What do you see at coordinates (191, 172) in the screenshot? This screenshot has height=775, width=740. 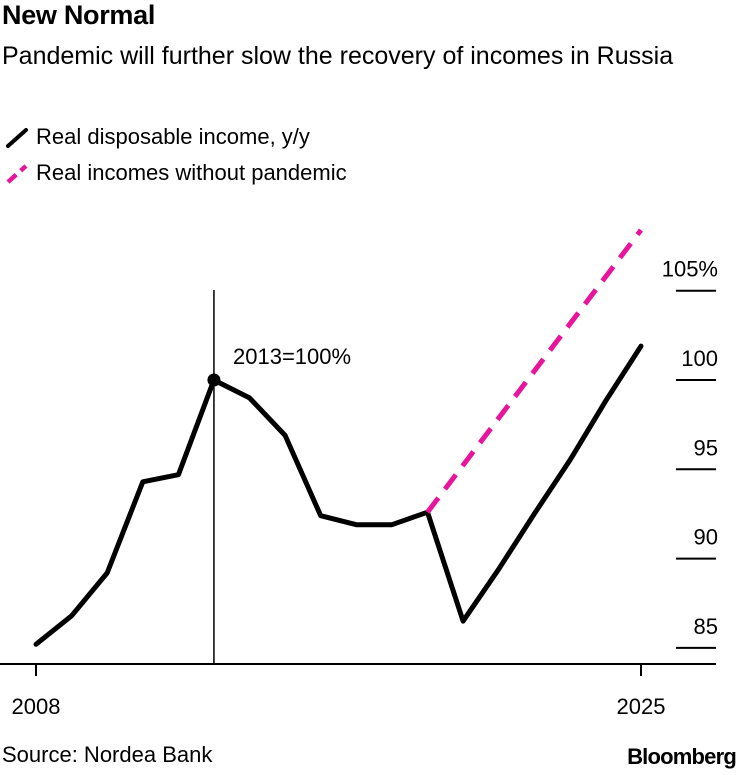 I see `legend-label-no-pandemic: Real incomes without pandemic` at bounding box center [191, 172].